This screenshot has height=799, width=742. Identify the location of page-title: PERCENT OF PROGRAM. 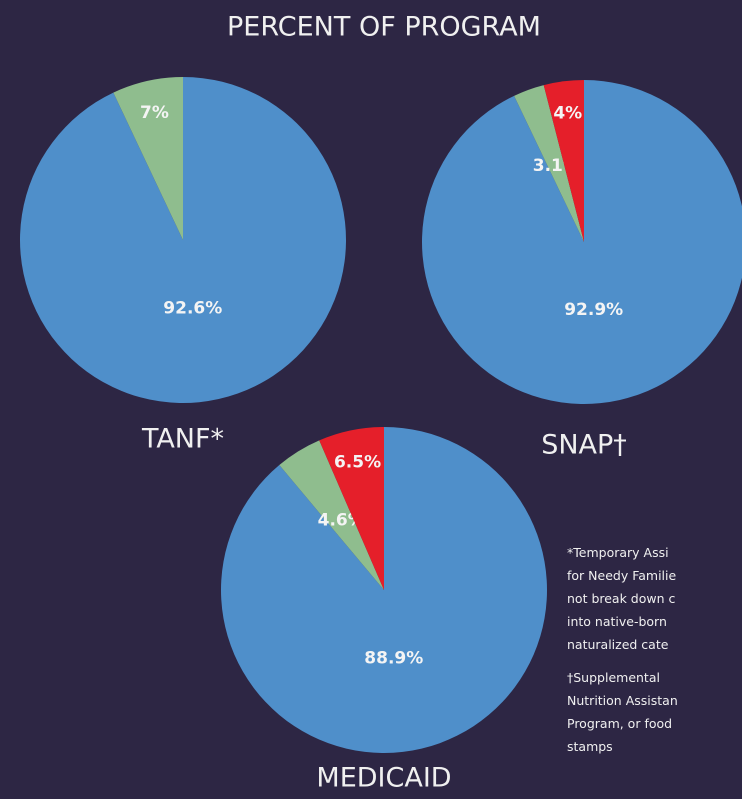
(384, 27).